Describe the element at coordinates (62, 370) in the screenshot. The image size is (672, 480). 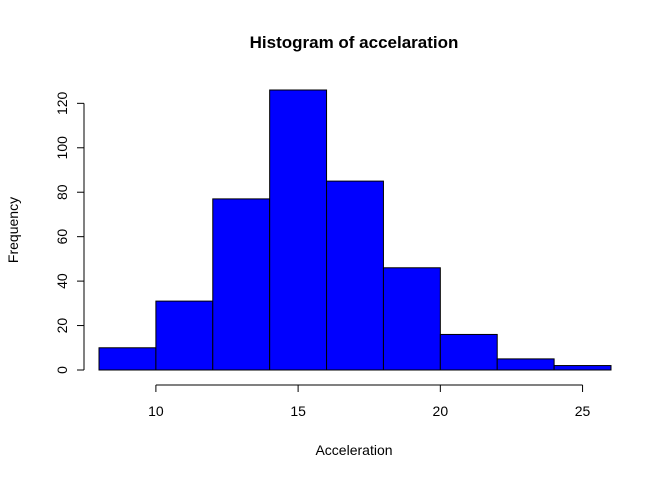
I see `y-tick-label-0: 0` at that location.